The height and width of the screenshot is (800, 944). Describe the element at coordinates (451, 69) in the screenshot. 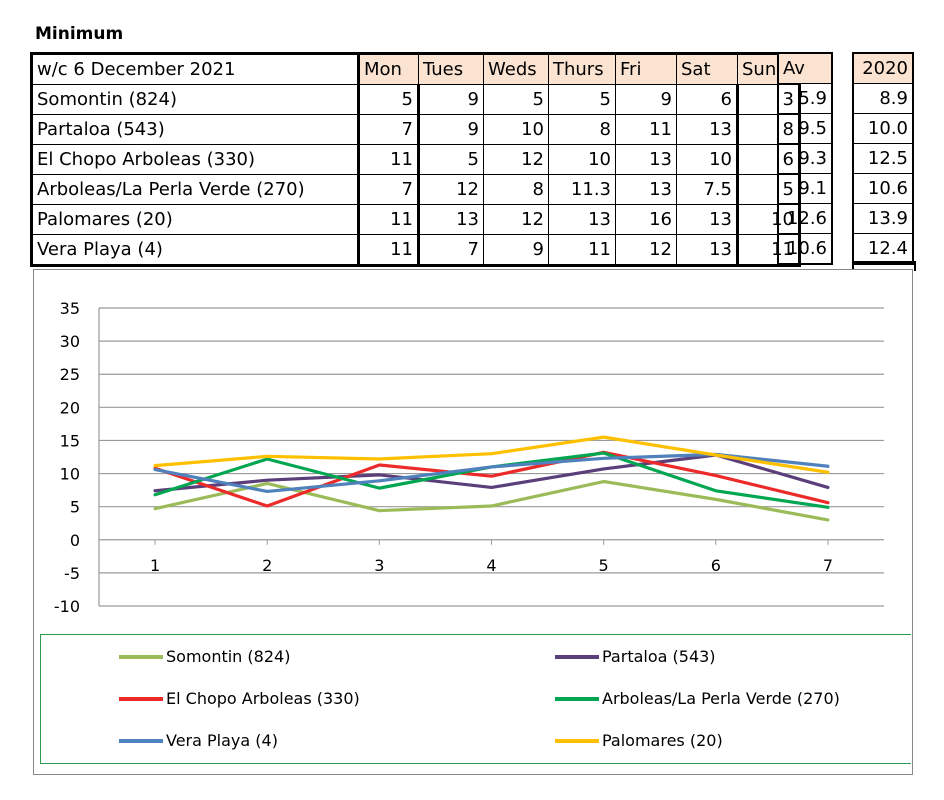

I see `day-header: Tues` at that location.